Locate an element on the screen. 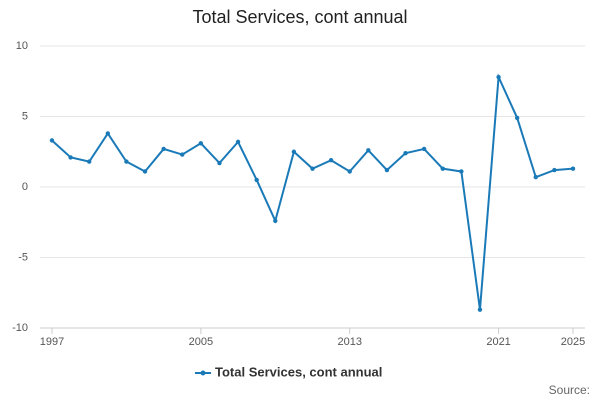 This screenshot has width=600, height=400. y-tick-label: 0 is located at coordinates (25, 187).